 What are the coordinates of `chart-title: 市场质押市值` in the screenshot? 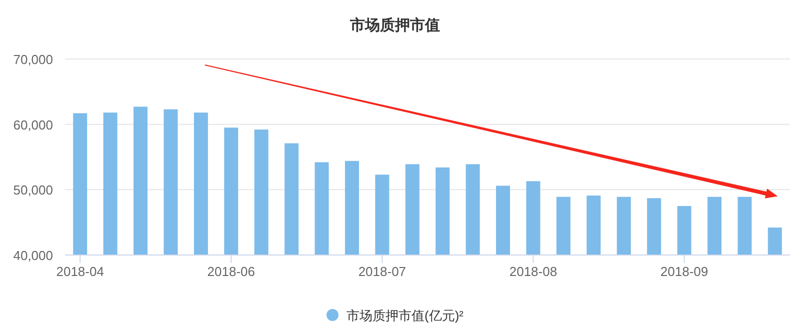 It's located at (394, 25).